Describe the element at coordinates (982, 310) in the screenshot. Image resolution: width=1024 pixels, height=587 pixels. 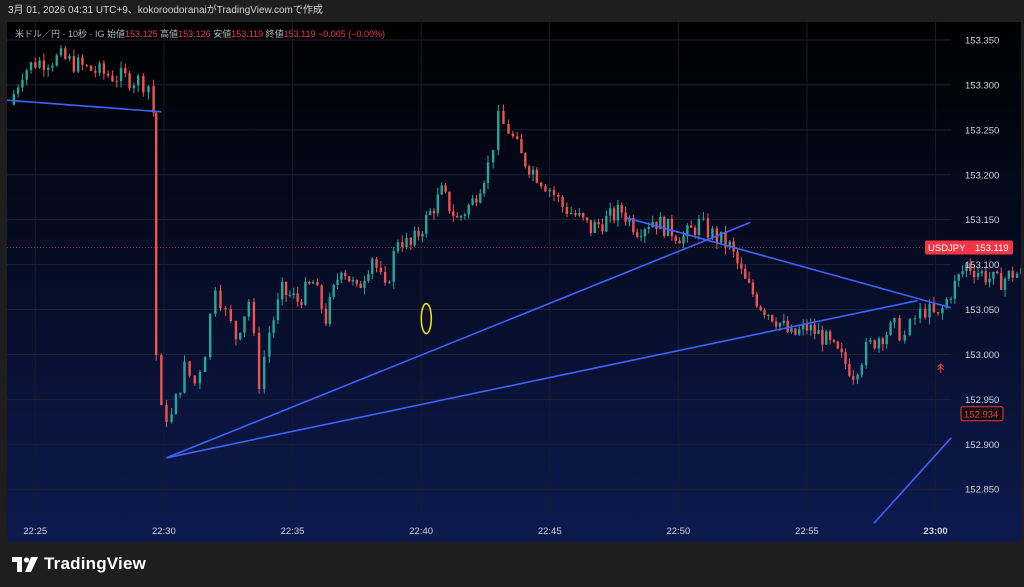
I see `price-tick-label: 153.050` at that location.